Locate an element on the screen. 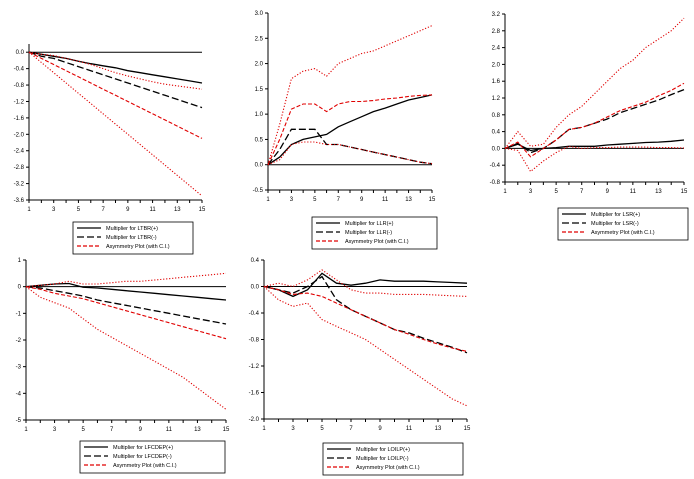 This screenshot has height=479, width=694. y-tick-label: -0.5 is located at coordinates (258, 191).